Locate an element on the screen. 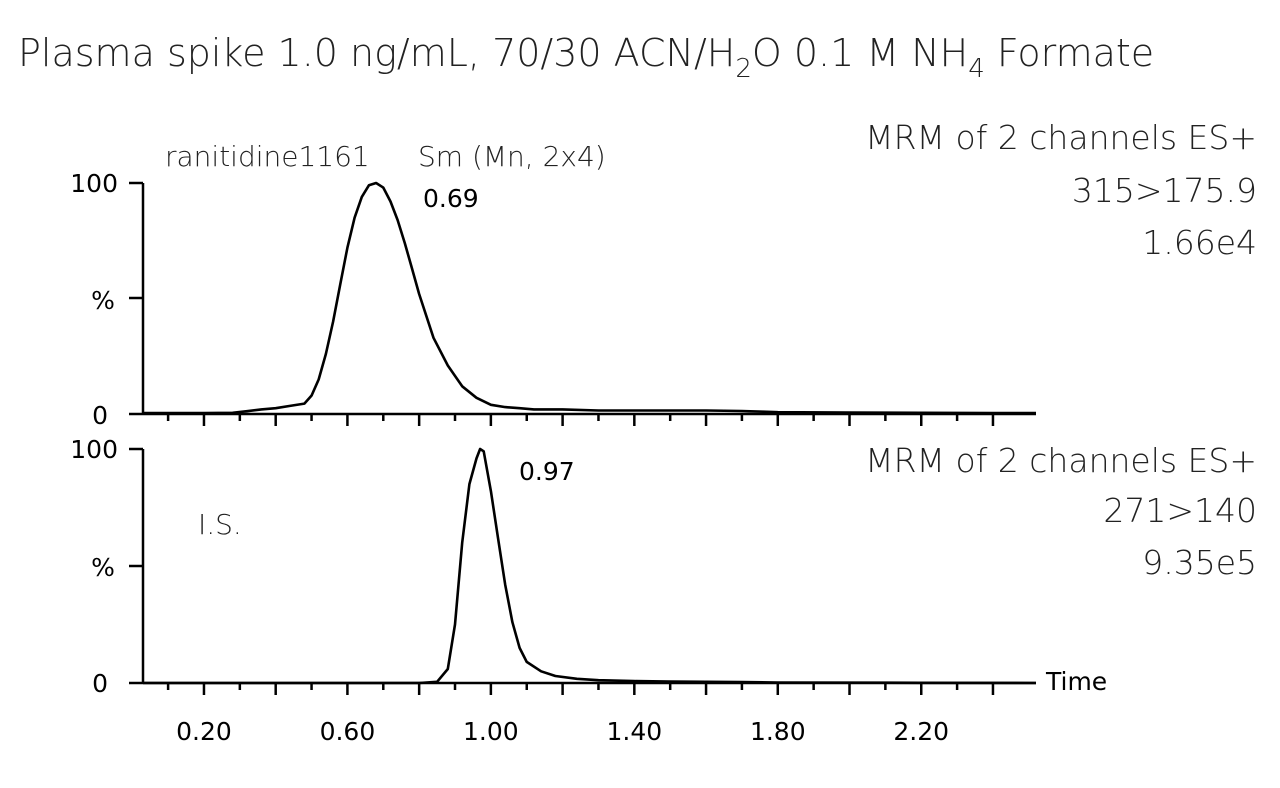 This screenshot has width=1280, height=788. x-tick-label-1.80: 1.80 is located at coordinates (778, 731).